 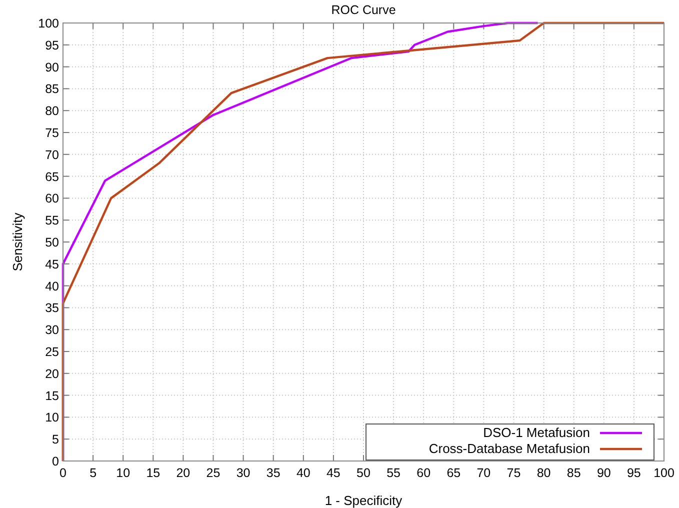 What do you see at coordinates (303, 473) in the screenshot?
I see `x-tick-label: 40` at bounding box center [303, 473].